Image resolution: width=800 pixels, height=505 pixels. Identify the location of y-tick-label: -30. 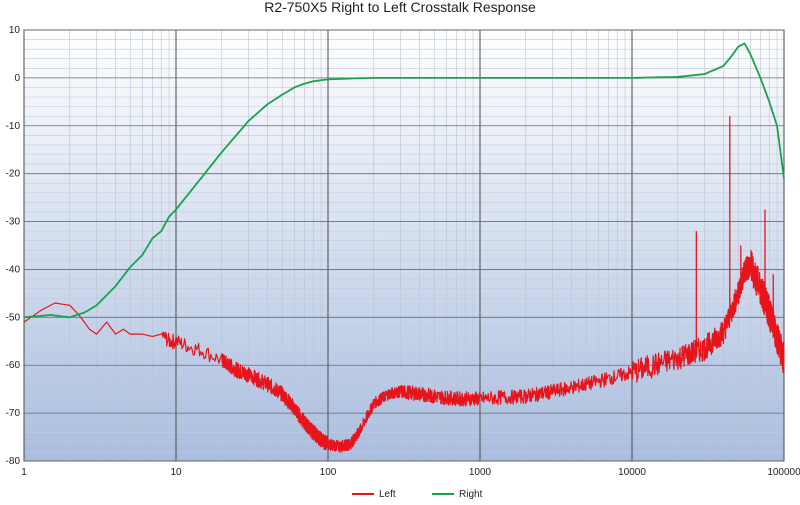
(13, 222).